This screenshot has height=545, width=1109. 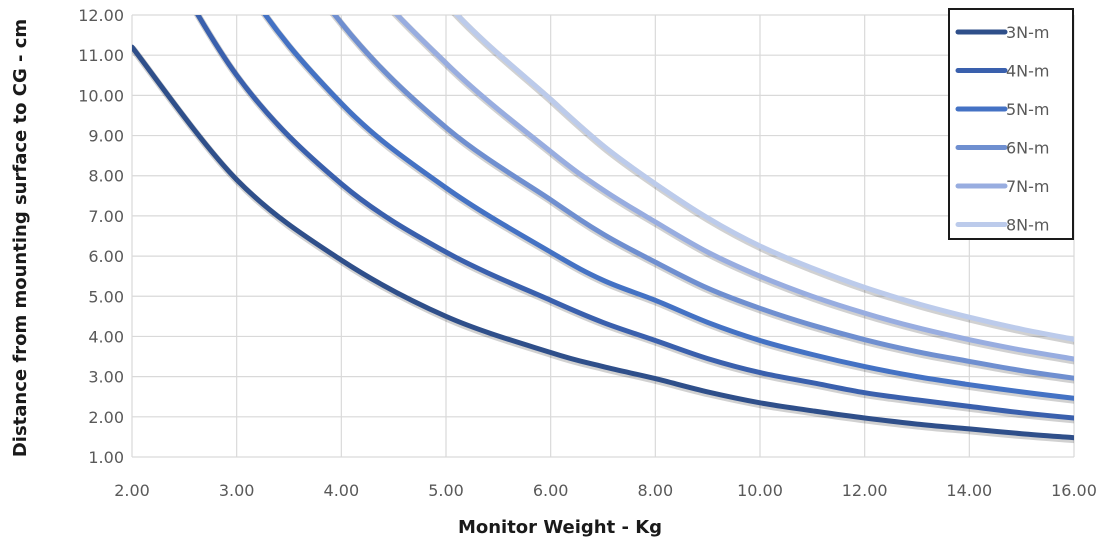 I want to click on legend-label: 8N-m, so click(x=1028, y=225).